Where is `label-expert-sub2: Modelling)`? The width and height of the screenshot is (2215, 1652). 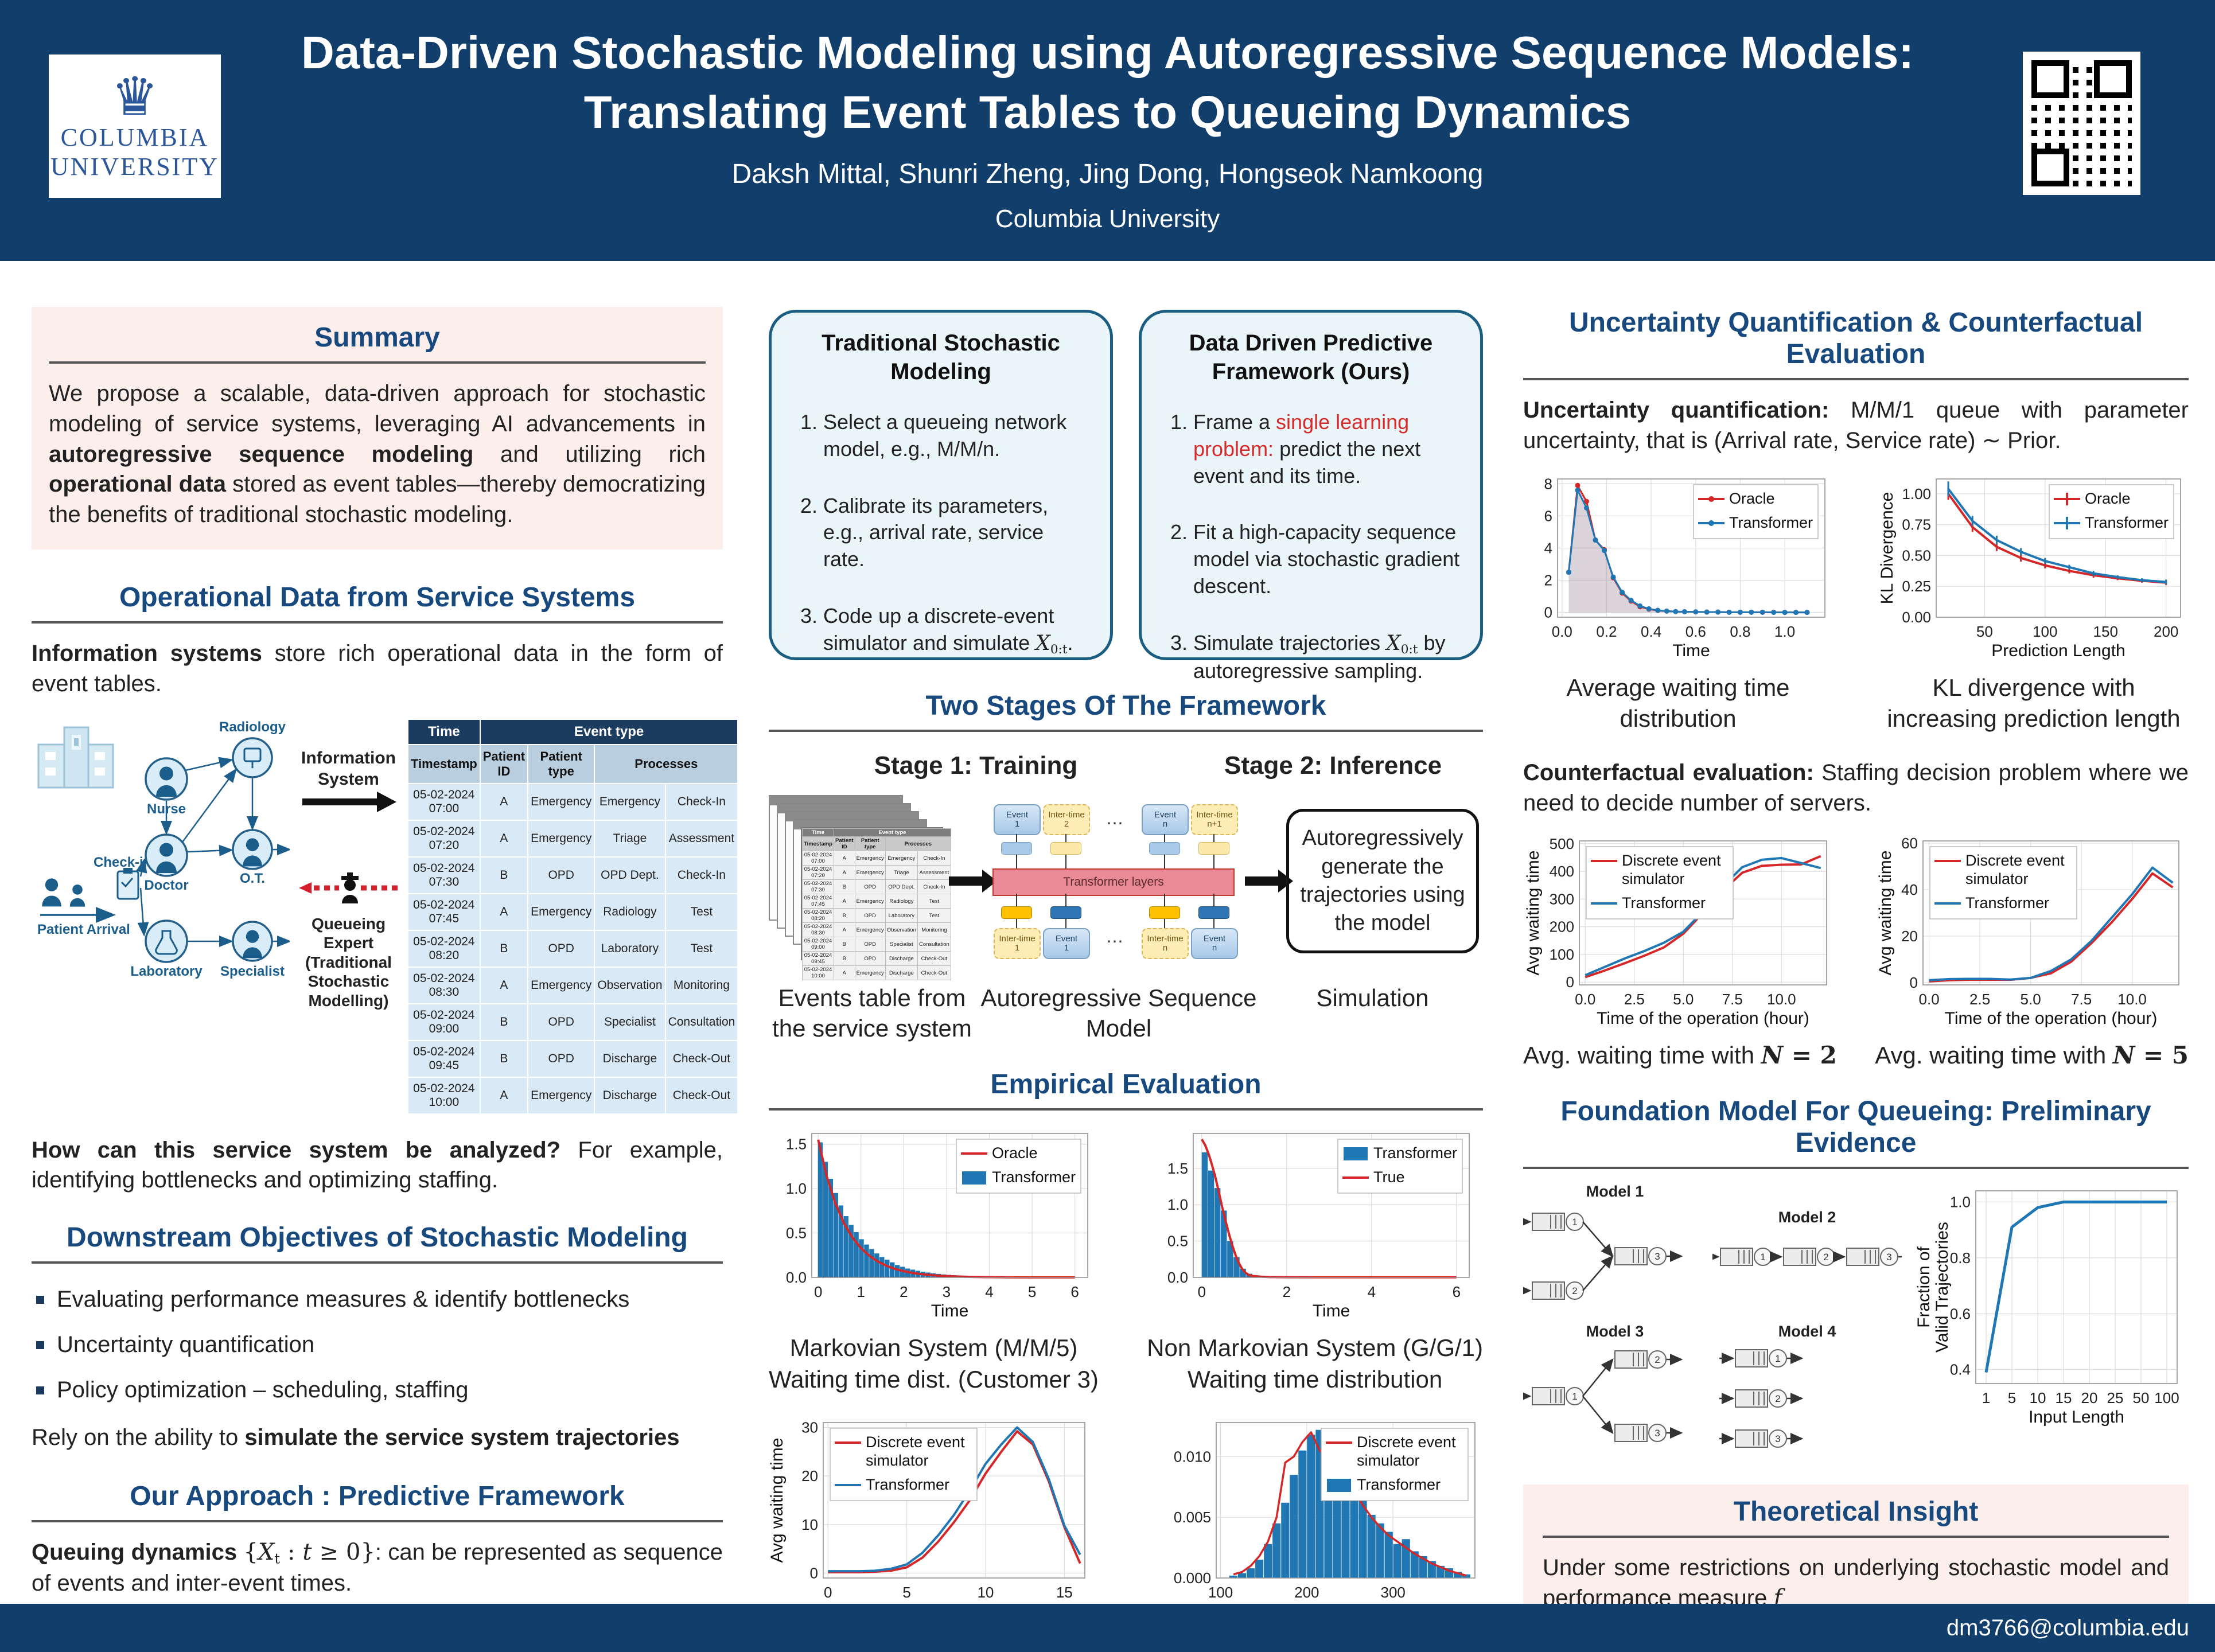 label-expert-sub2: Modelling) is located at coordinates (348, 1000).